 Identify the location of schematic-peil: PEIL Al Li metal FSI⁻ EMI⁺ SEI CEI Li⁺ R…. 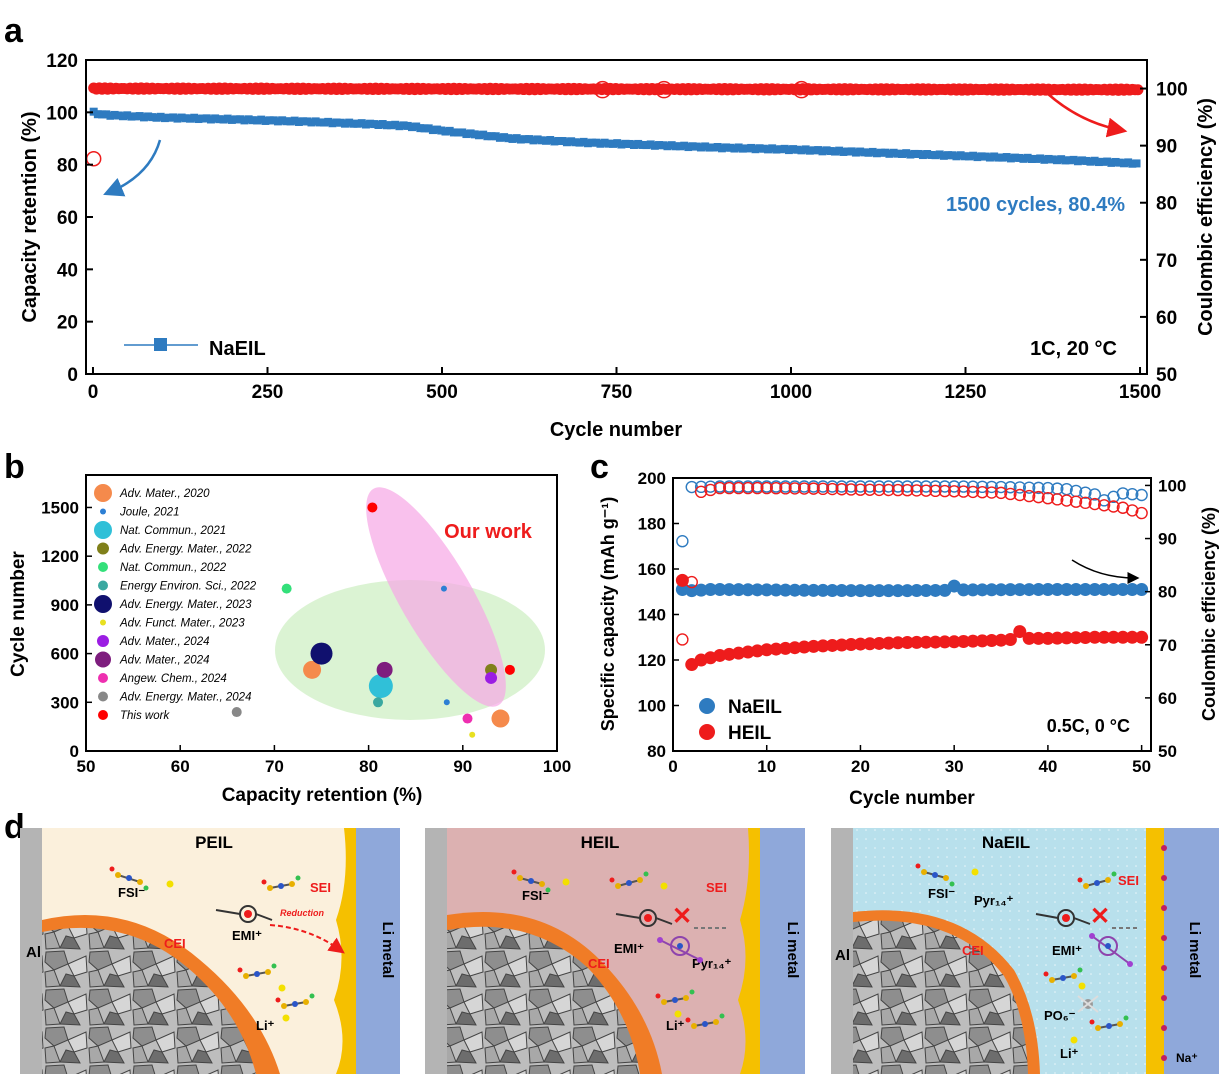
(210, 951).